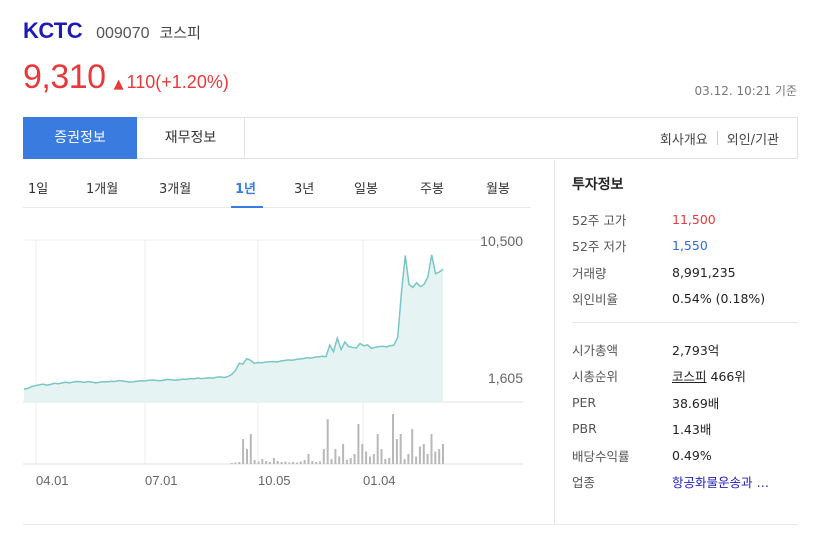  I want to click on info-label: 52주 고가, so click(599, 220).